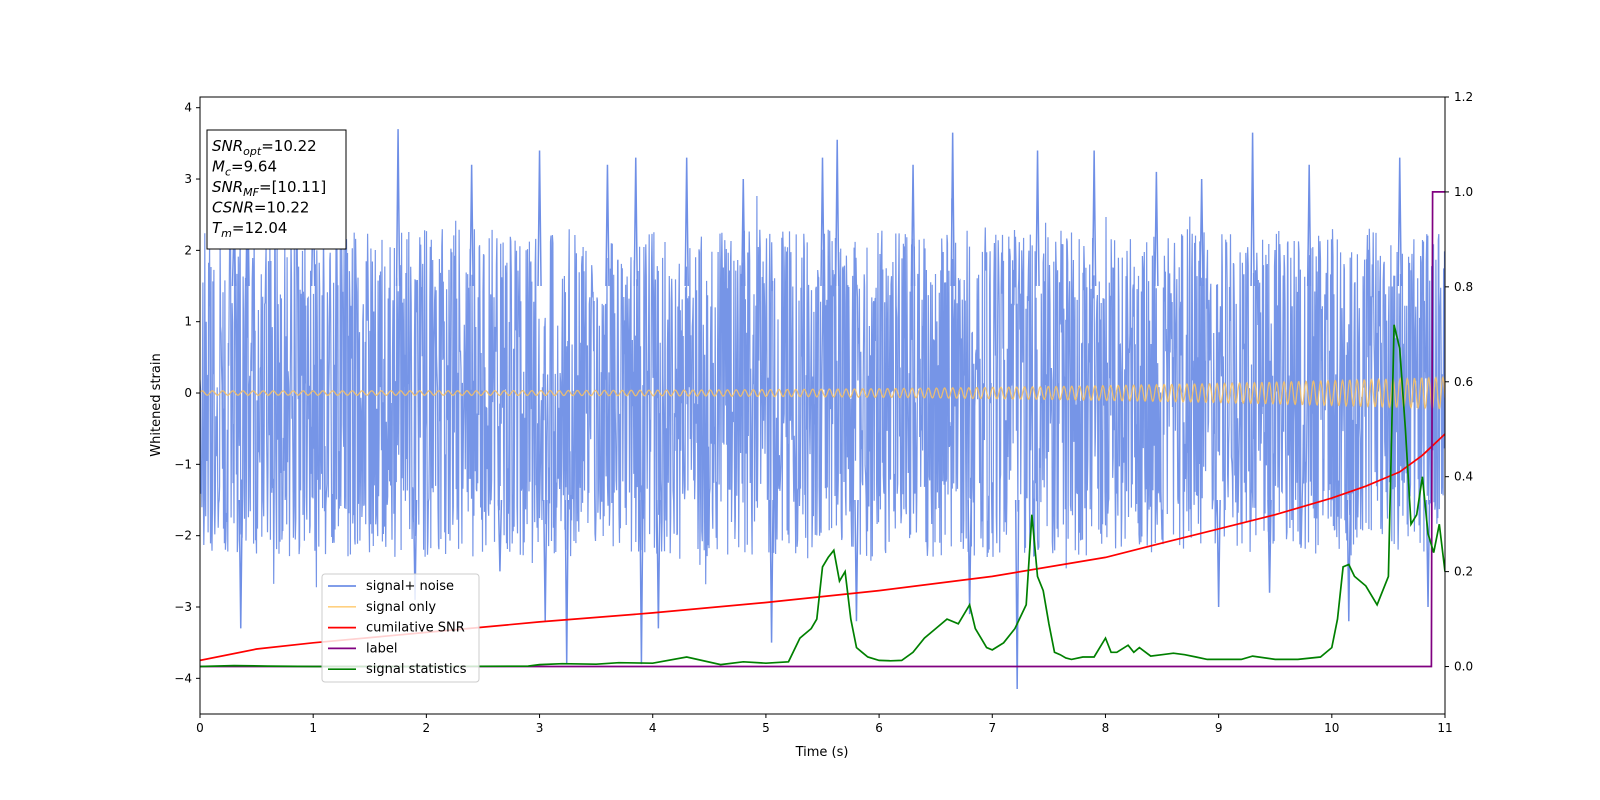 The width and height of the screenshot is (1600, 800). I want to click on x-tick-label: 5, so click(766, 728).